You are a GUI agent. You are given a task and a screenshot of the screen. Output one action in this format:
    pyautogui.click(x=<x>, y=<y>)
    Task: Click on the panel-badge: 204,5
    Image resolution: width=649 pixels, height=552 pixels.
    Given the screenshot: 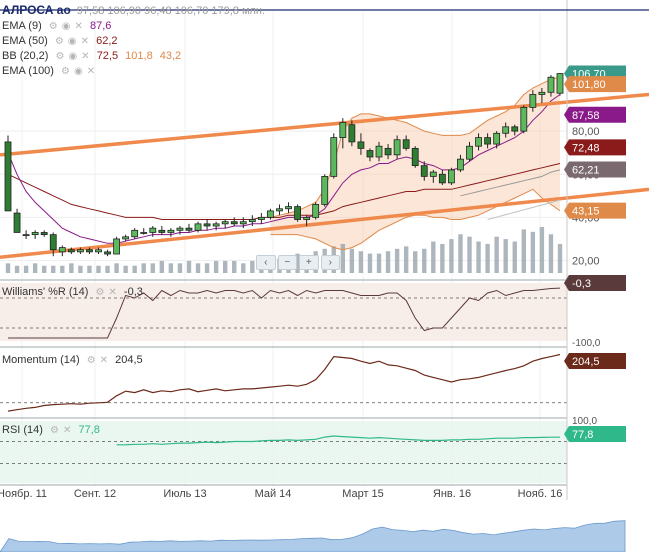 What is the action you would take?
    pyautogui.click(x=595, y=361)
    